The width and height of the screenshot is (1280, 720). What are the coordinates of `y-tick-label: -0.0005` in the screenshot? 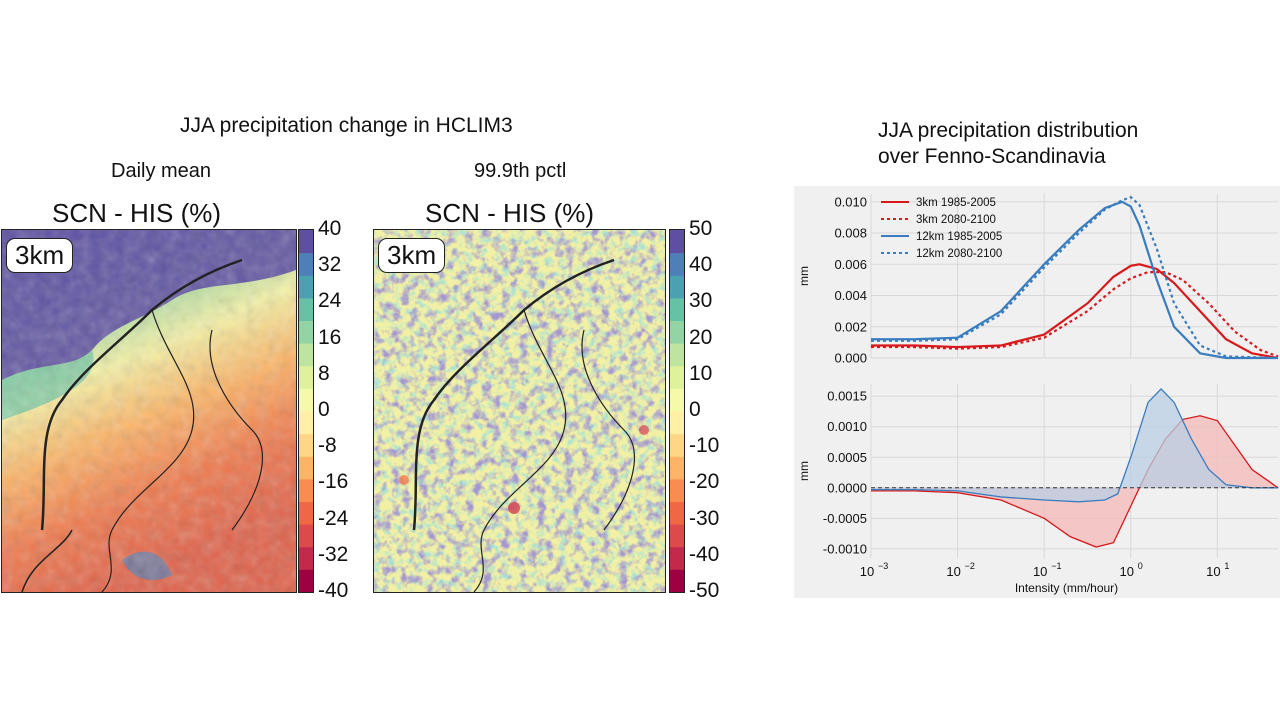 It's located at (845, 518).